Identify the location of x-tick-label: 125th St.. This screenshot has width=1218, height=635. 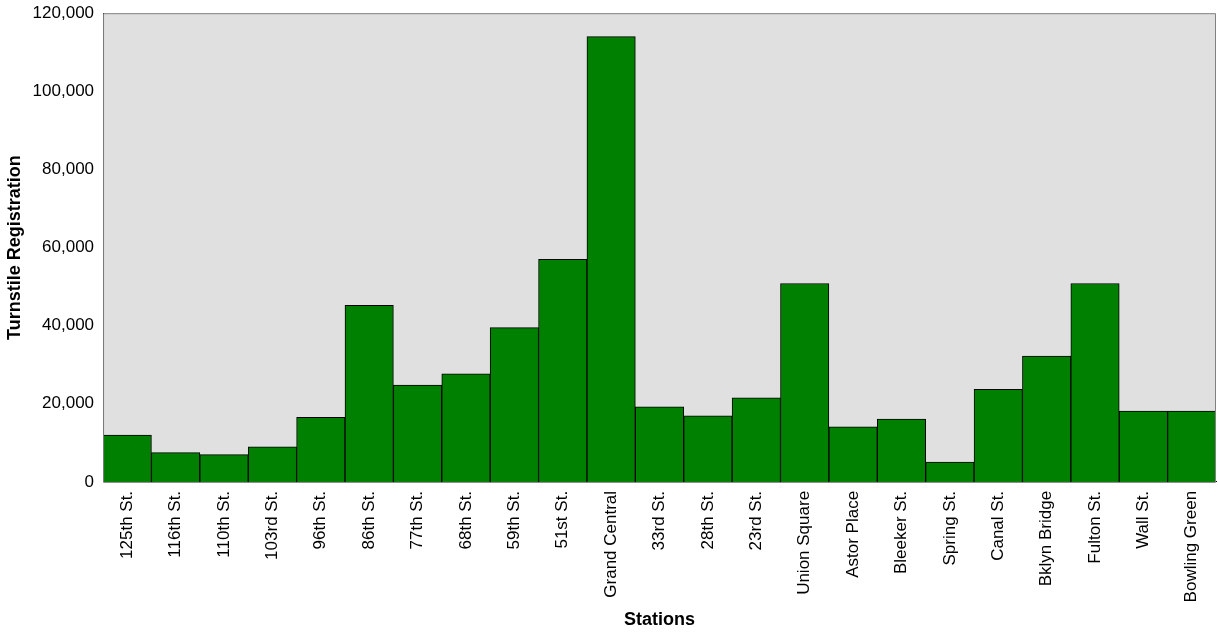
(126, 524).